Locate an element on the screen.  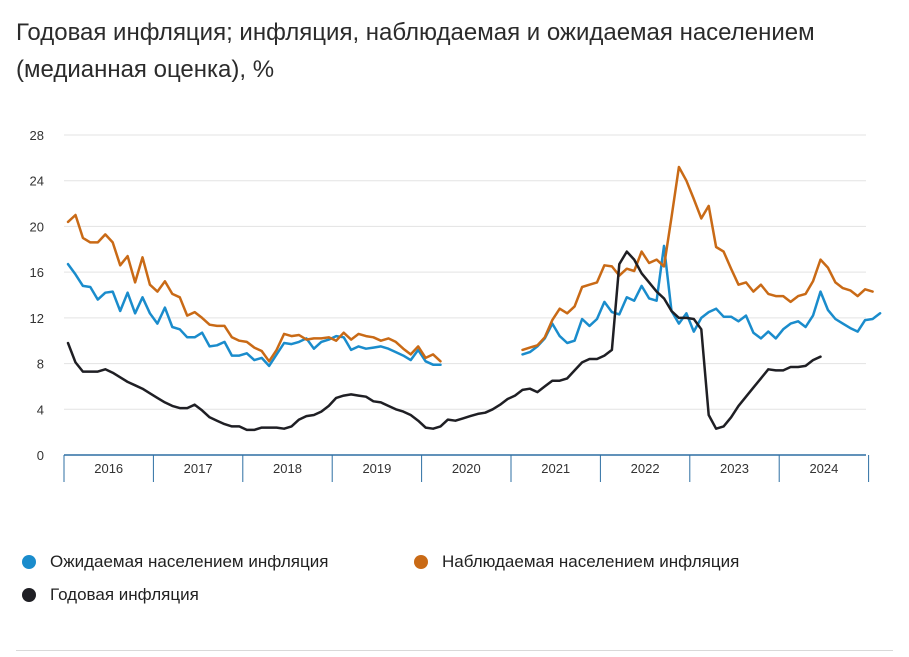
x-tick-label: 2018 is located at coordinates (287, 468).